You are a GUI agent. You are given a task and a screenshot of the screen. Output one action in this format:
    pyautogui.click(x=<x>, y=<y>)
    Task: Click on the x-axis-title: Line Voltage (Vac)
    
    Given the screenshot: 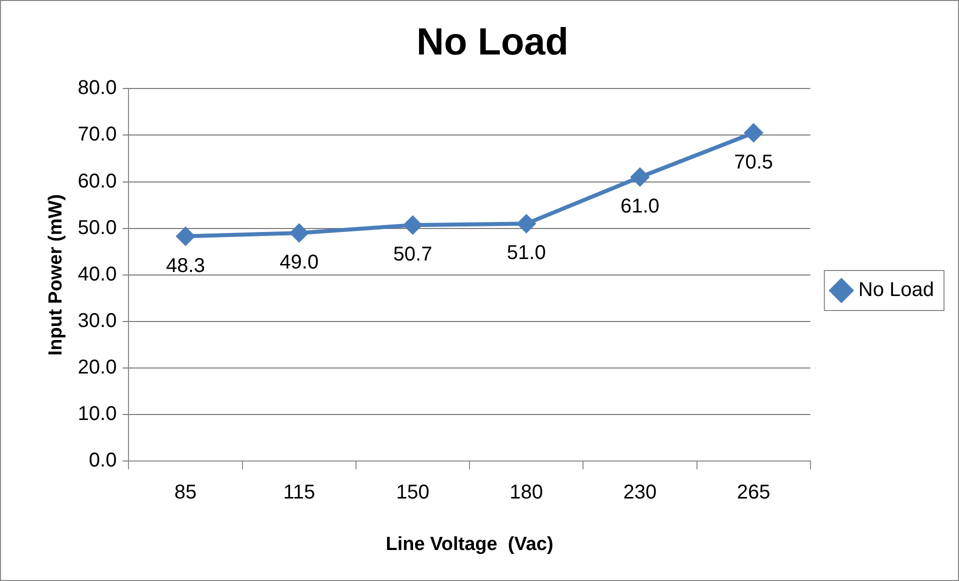 What is the action you would take?
    pyautogui.click(x=470, y=544)
    